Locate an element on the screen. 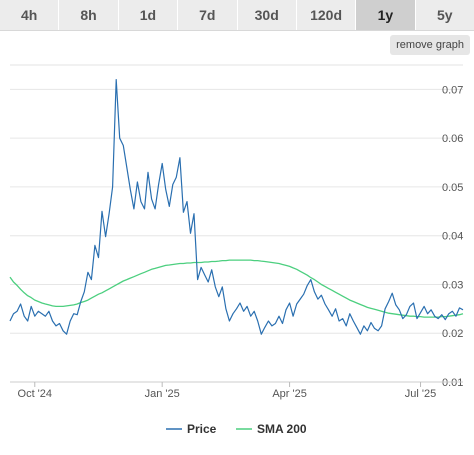  tab-1y: 1y is located at coordinates (386, 15).